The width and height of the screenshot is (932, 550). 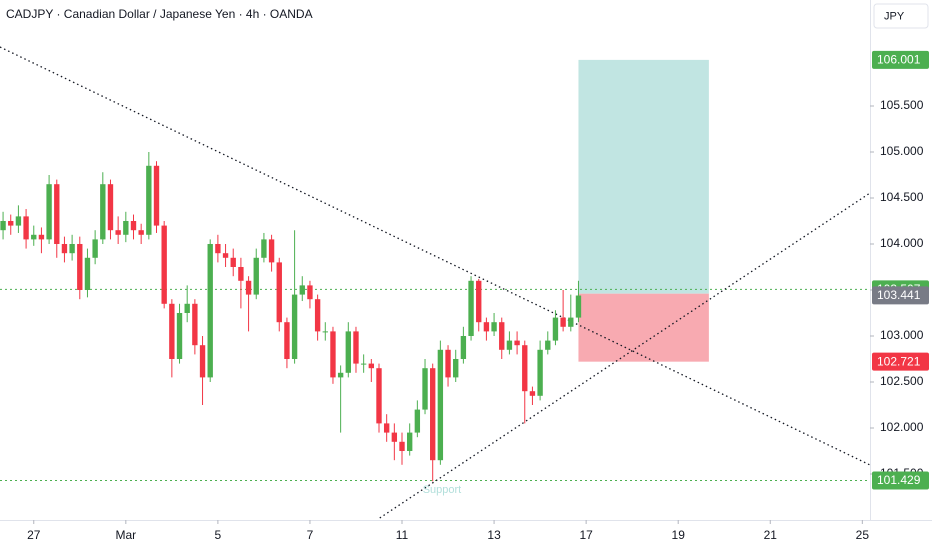 I want to click on y-tick-label: 102.500, so click(x=902, y=381).